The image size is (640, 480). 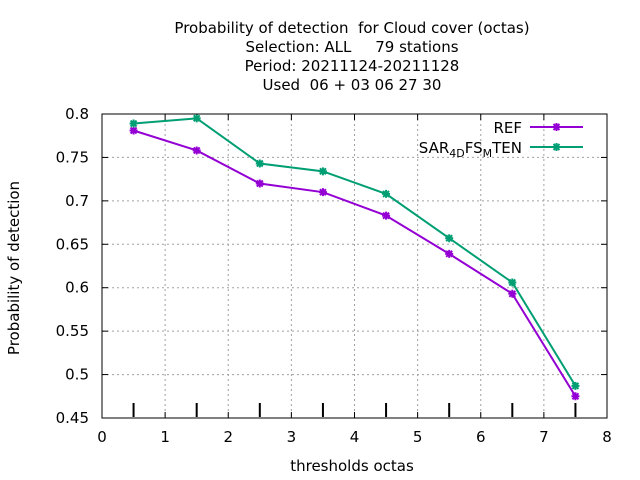 What do you see at coordinates (228, 437) in the screenshot?
I see `x-tick-label: 2` at bounding box center [228, 437].